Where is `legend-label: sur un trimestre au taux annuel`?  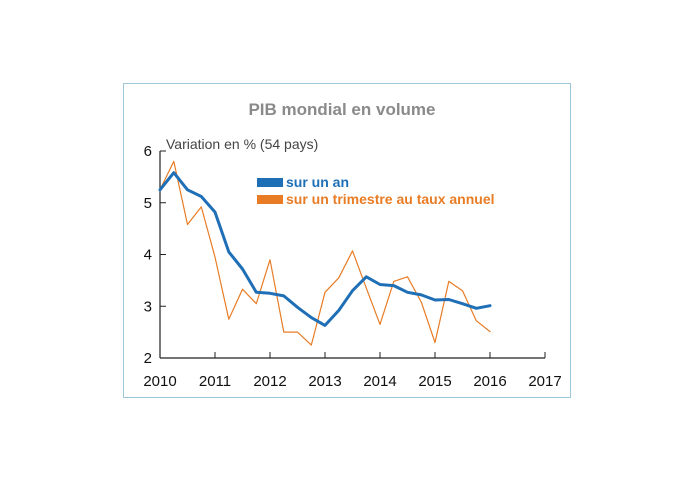
legend-label: sur un trimestre au taux annuel is located at coordinates (390, 199).